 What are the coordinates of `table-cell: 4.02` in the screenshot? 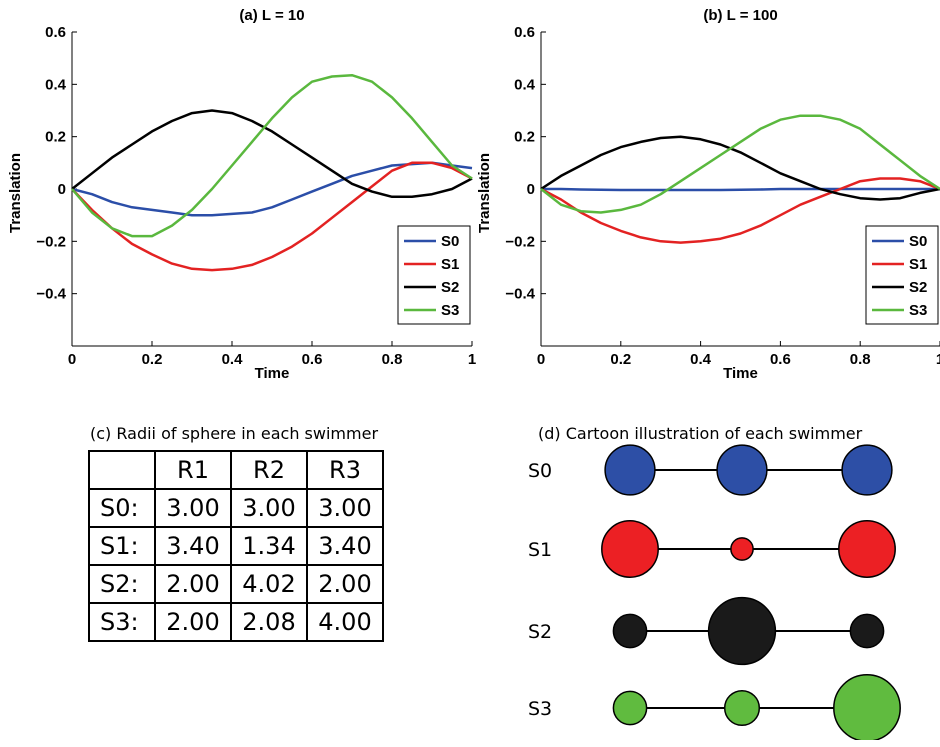 It's located at (269, 584).